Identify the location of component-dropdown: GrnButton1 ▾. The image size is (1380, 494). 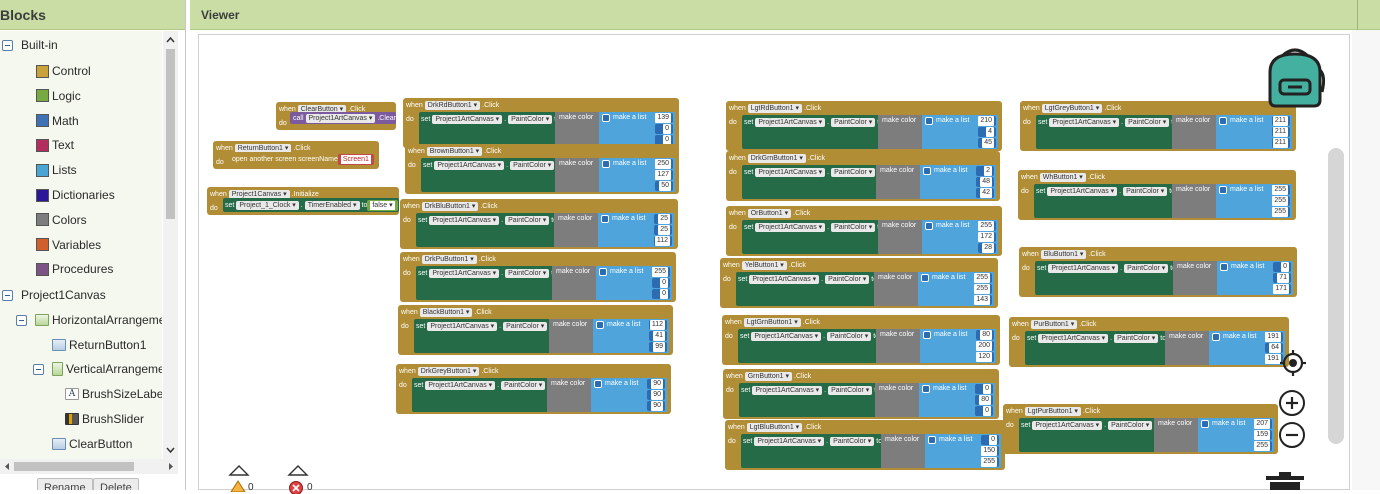
(768, 376).